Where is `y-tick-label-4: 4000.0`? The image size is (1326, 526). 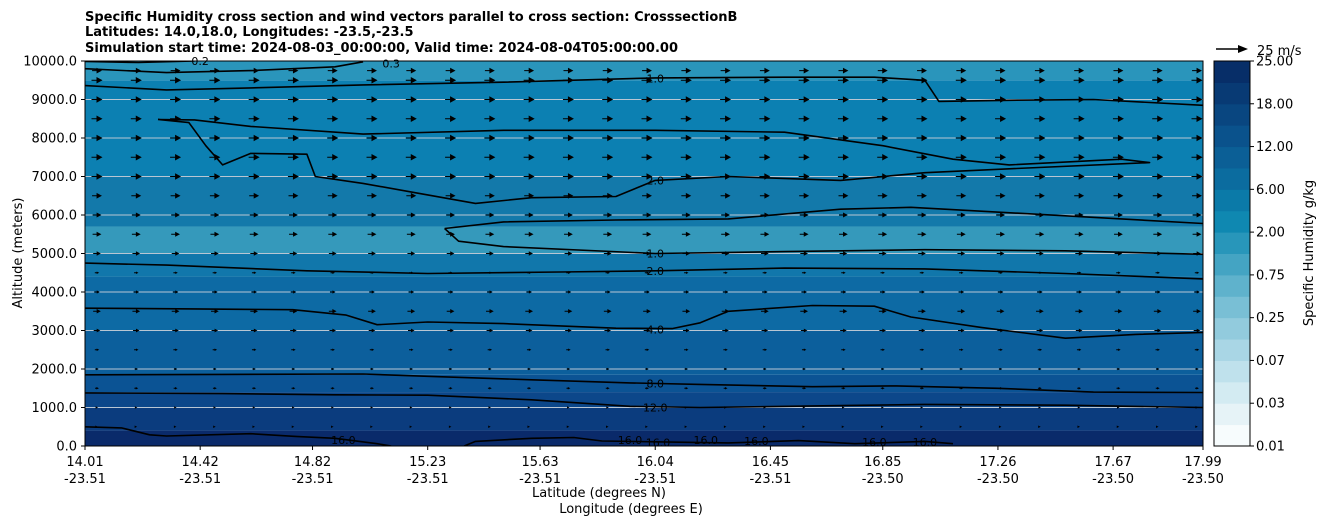 y-tick-label-4: 4000.0 is located at coordinates (55, 293).